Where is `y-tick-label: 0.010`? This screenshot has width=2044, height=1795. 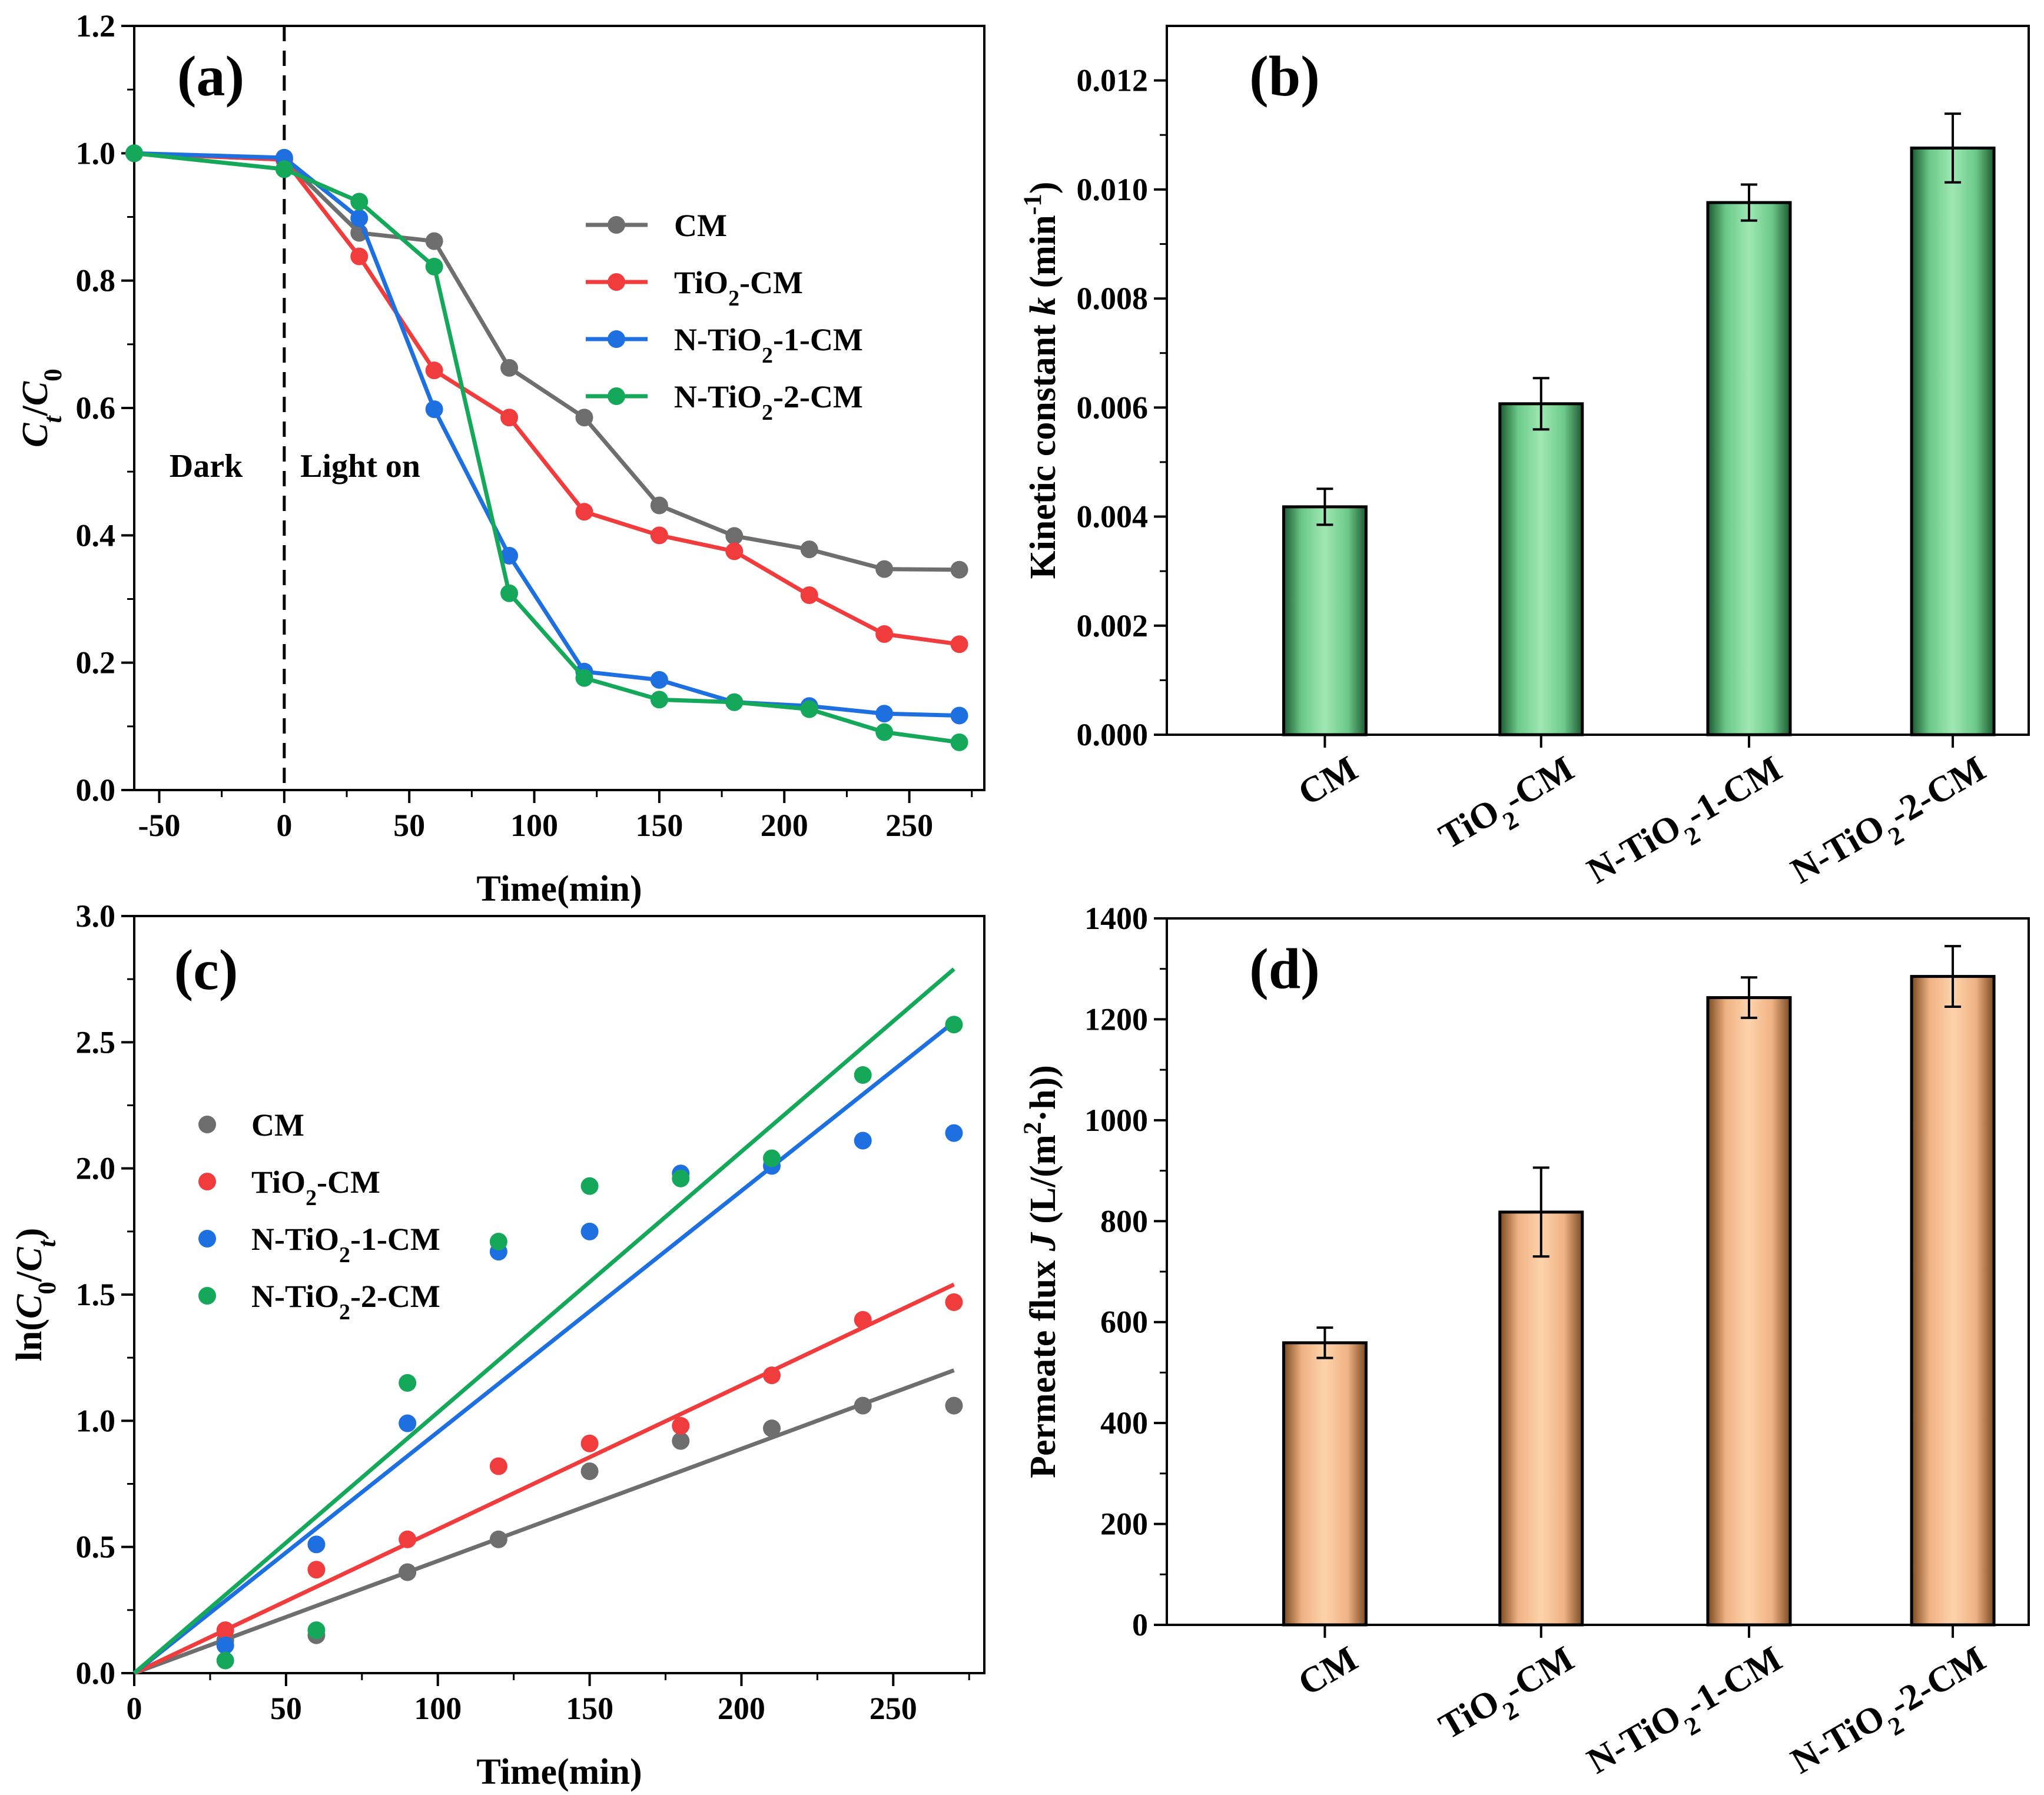 y-tick-label: 0.010 is located at coordinates (1113, 189).